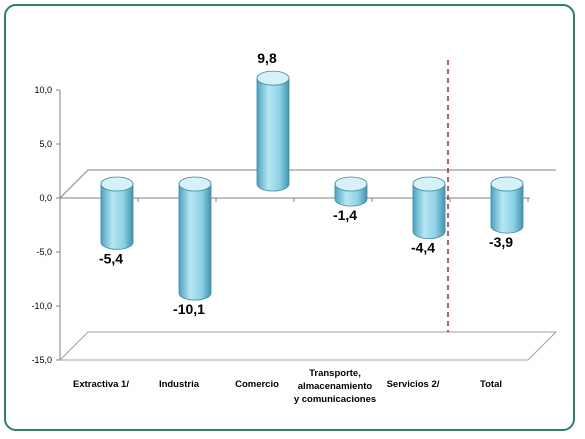  I want to click on y-tick-label: -5,0, so click(44, 252).